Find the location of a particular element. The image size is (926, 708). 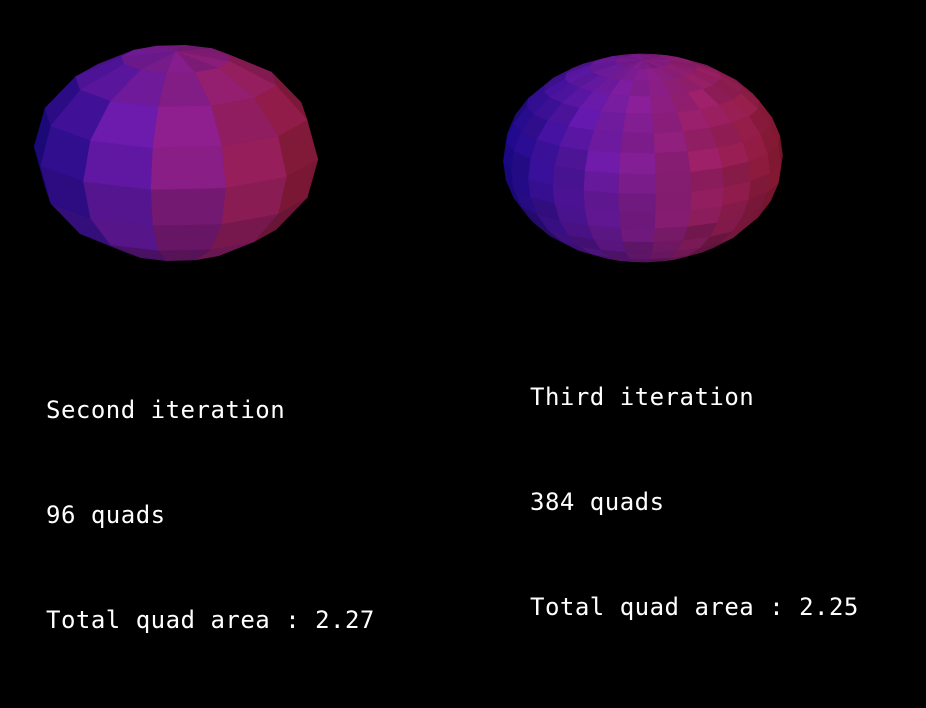

iteration-title: Second iteration is located at coordinates (166, 410).